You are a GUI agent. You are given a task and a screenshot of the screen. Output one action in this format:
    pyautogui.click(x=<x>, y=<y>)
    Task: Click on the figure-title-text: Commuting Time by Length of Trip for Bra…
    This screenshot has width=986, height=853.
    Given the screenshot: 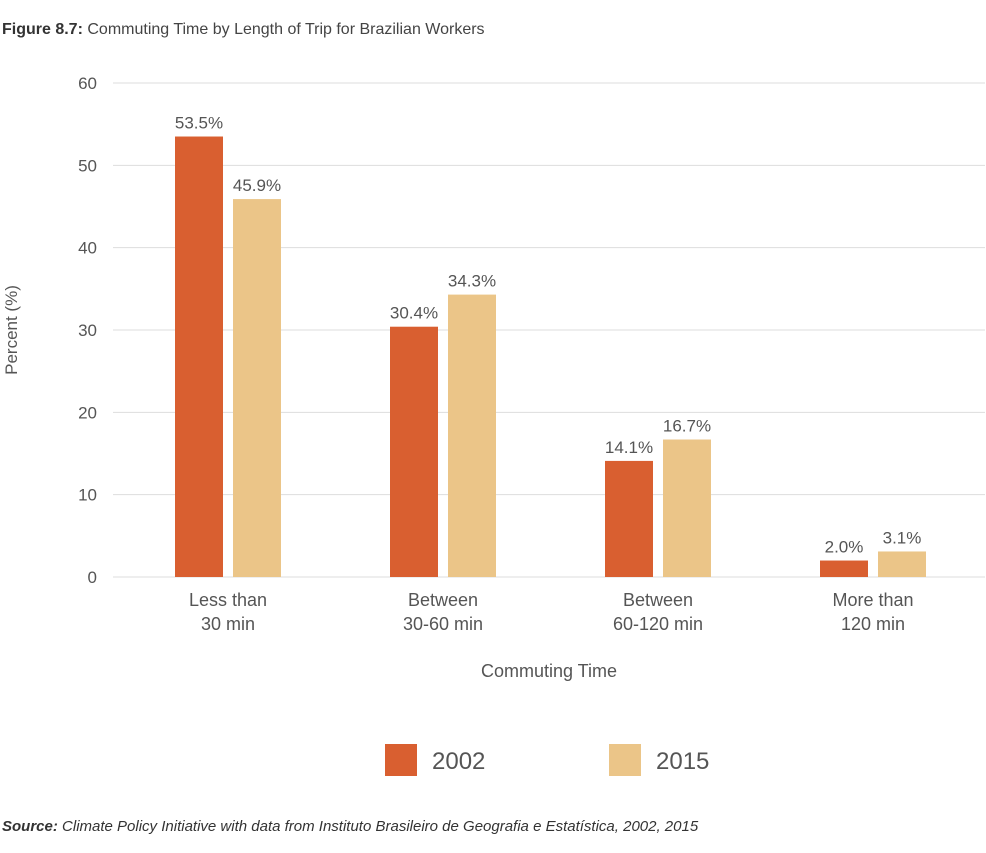 What is the action you would take?
    pyautogui.click(x=286, y=29)
    